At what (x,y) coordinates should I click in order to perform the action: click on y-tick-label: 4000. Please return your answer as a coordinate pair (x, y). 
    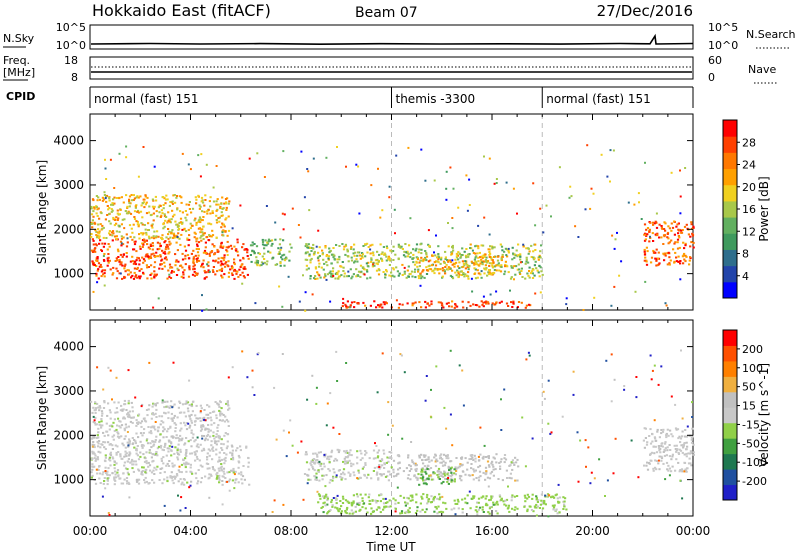
    Looking at the image, I should click on (68, 141).